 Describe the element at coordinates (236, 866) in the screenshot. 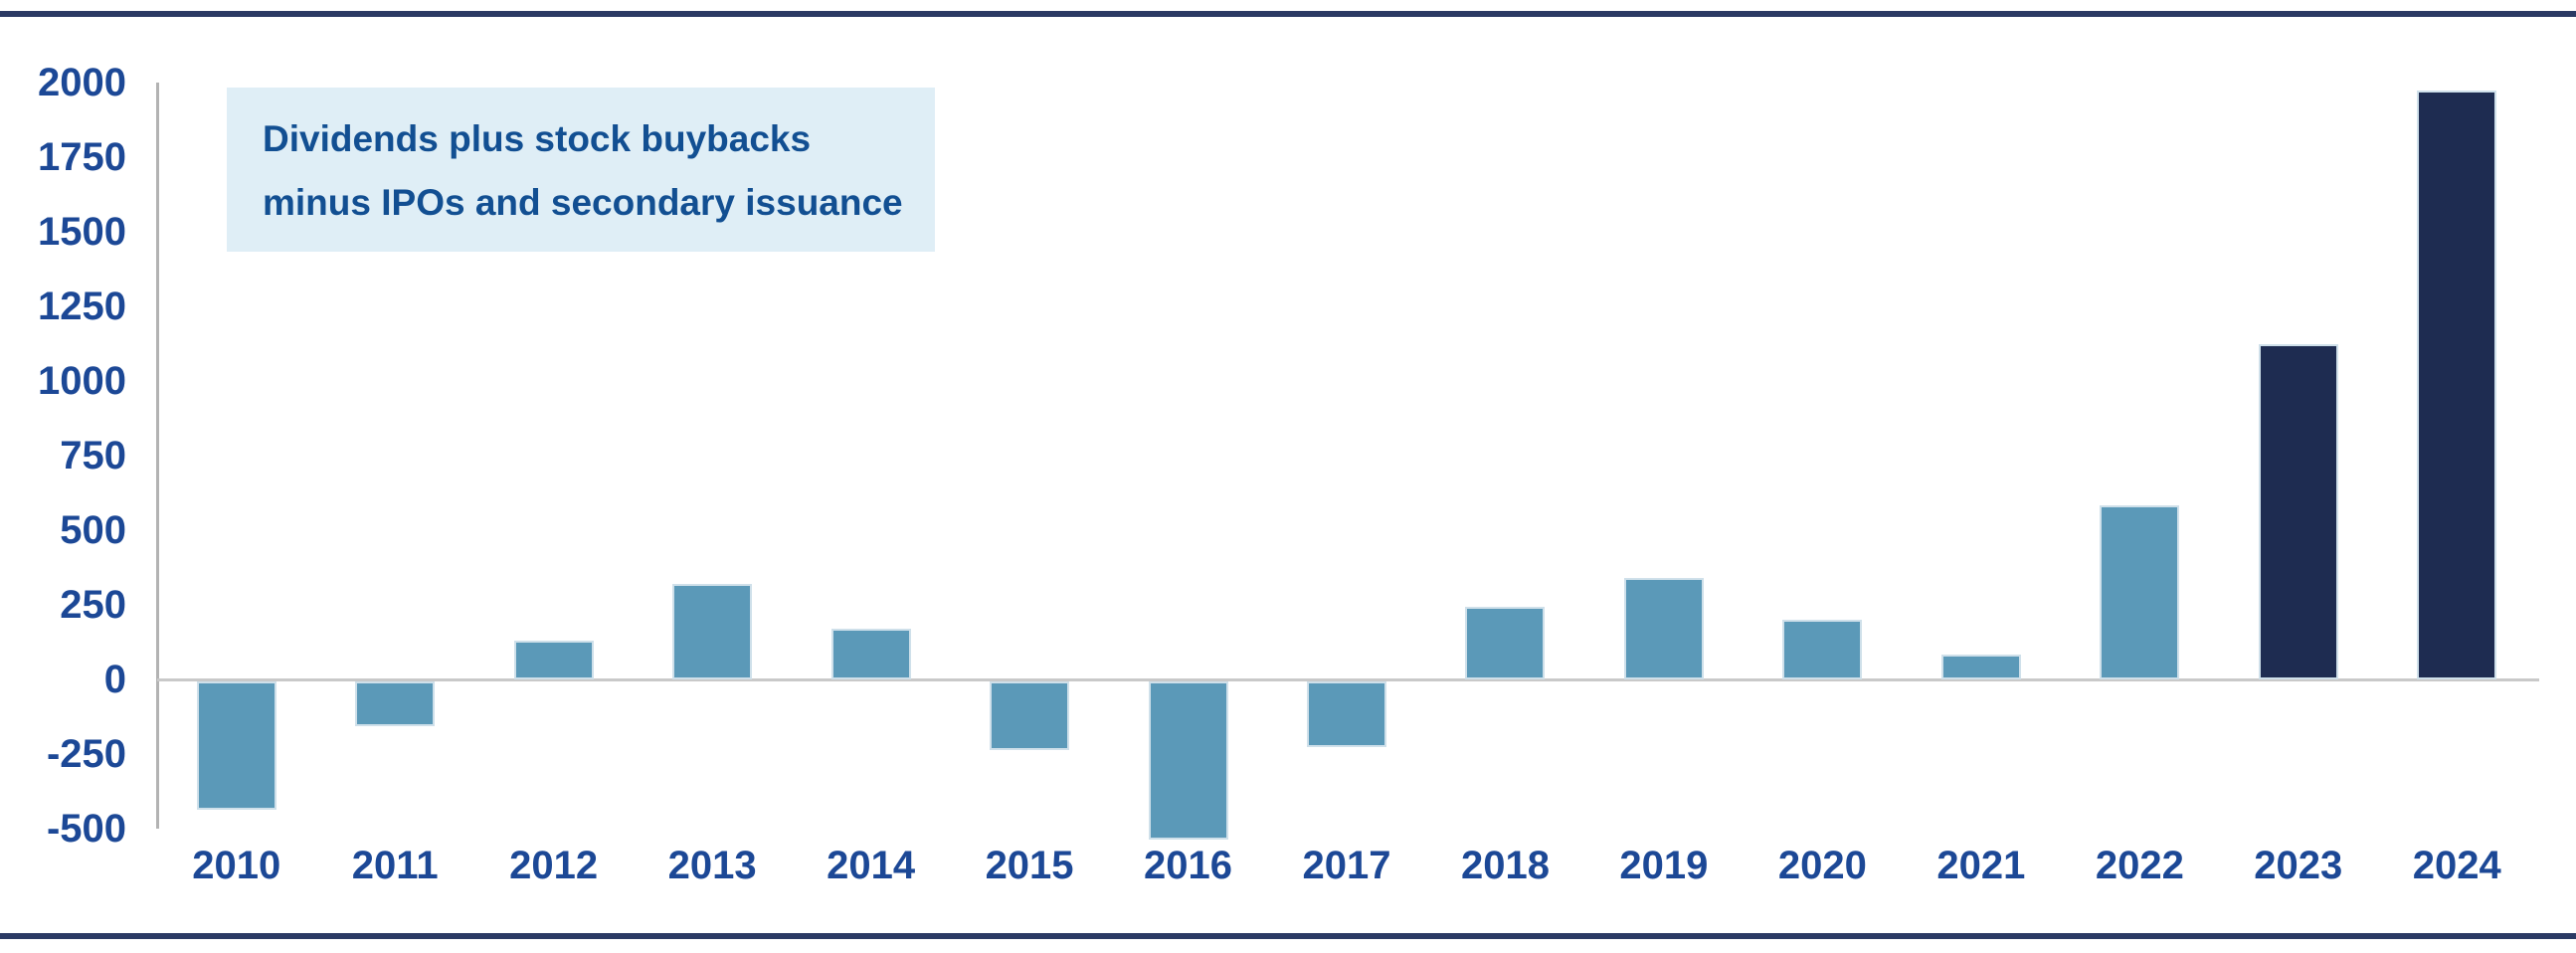

I see `x-tick-2010: 2010` at that location.